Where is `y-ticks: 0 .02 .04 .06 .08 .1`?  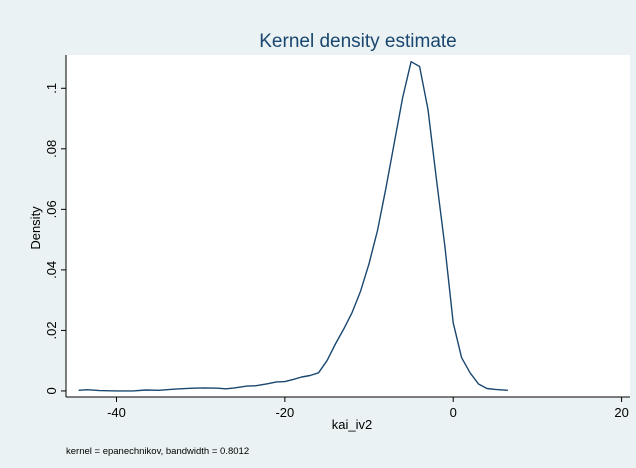
y-ticks: 0 .02 .04 .06 .08 .1 is located at coordinates (55, 239).